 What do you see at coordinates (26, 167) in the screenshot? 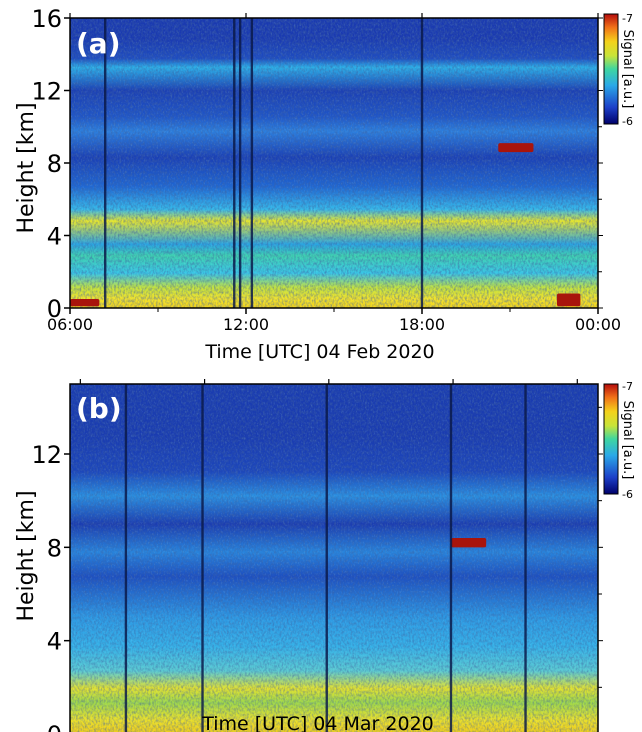
I see `y-axis-title-a: Height [km]` at bounding box center [26, 167].